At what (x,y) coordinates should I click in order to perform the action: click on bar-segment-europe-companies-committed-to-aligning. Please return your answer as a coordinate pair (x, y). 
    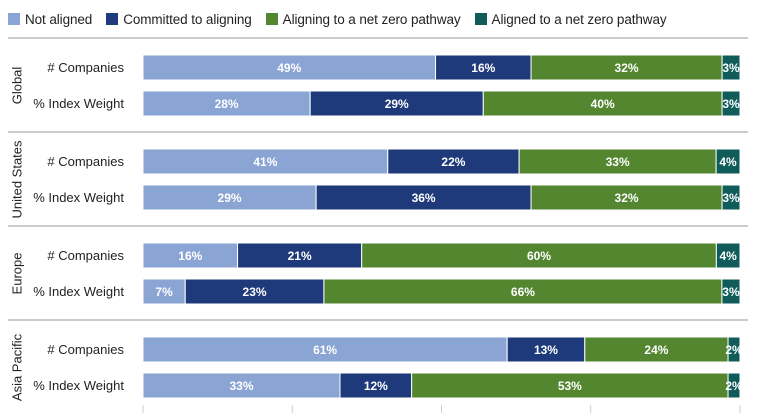
    Looking at the image, I should click on (300, 255).